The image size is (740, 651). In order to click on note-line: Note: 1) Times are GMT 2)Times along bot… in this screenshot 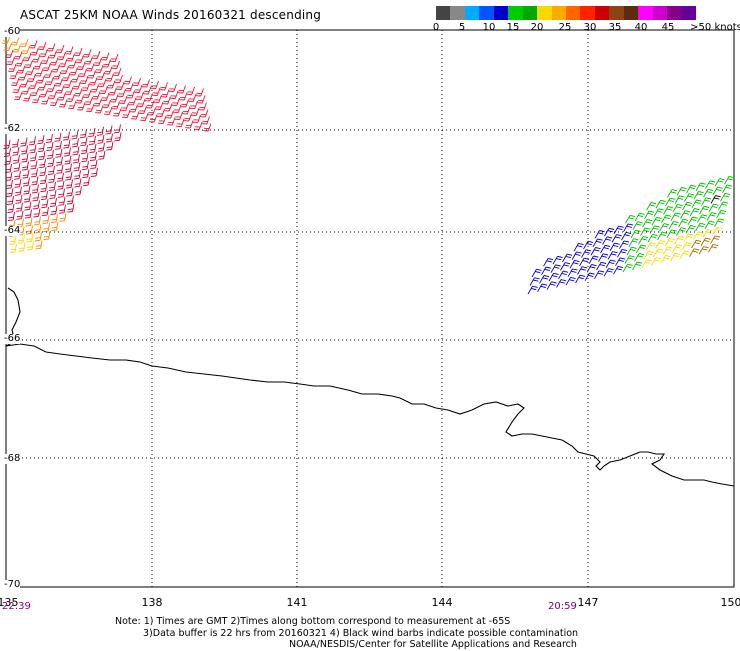, I will do `click(312, 621)`.